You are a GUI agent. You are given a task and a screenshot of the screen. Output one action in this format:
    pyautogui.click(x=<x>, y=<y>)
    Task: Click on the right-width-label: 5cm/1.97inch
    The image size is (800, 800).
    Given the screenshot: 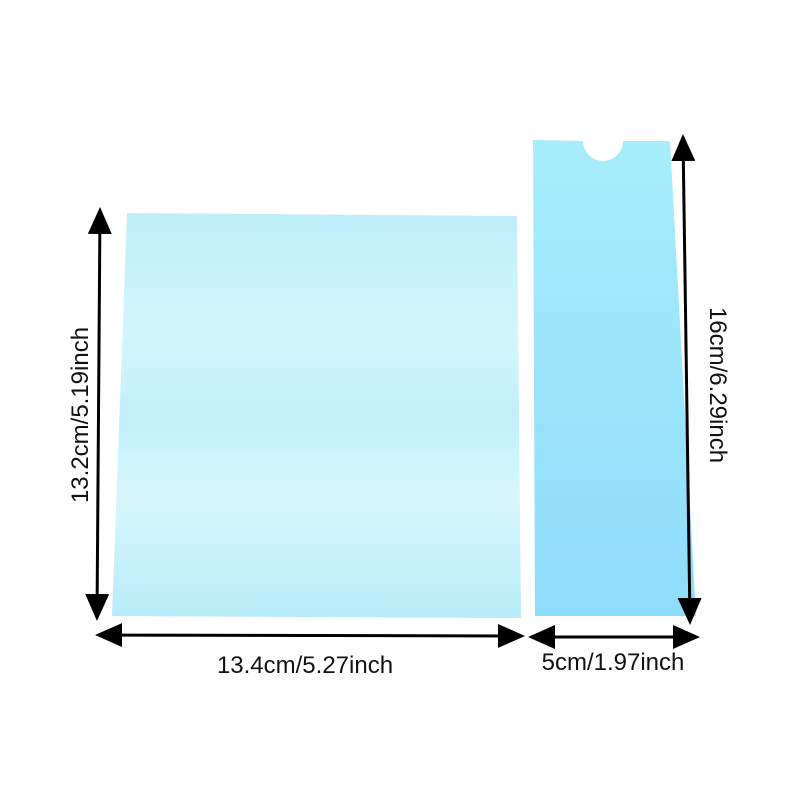 What is the action you would take?
    pyautogui.click(x=613, y=662)
    